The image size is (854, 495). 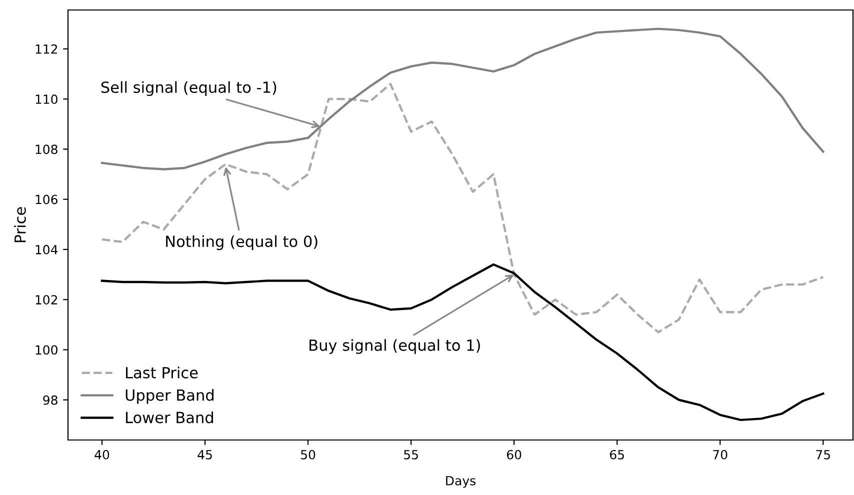 I want to click on legend-label: Lower Band, so click(x=169, y=417).